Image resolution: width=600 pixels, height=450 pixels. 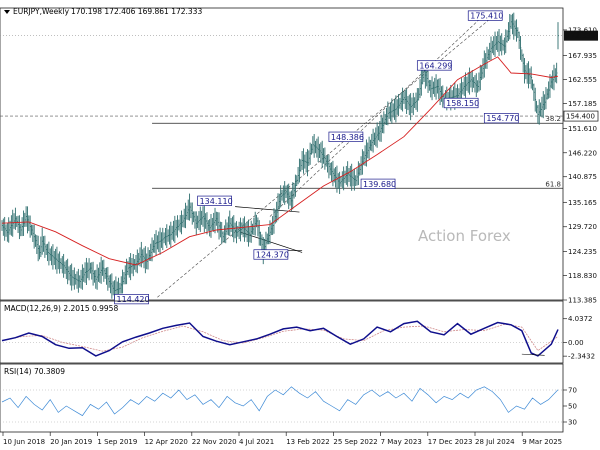 What do you see at coordinates (214, 442) in the screenshot?
I see `x-tick-label: 22 Nov 2020` at bounding box center [214, 442].